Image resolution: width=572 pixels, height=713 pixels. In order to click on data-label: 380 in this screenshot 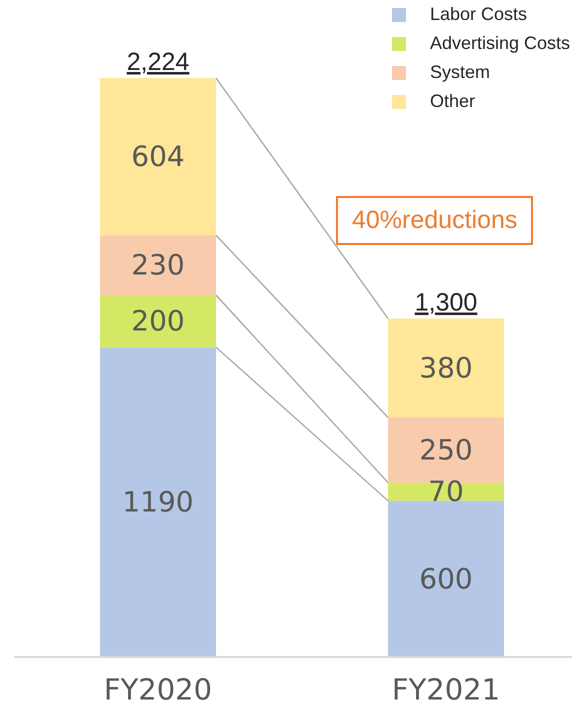, I will do `click(446, 368)`.